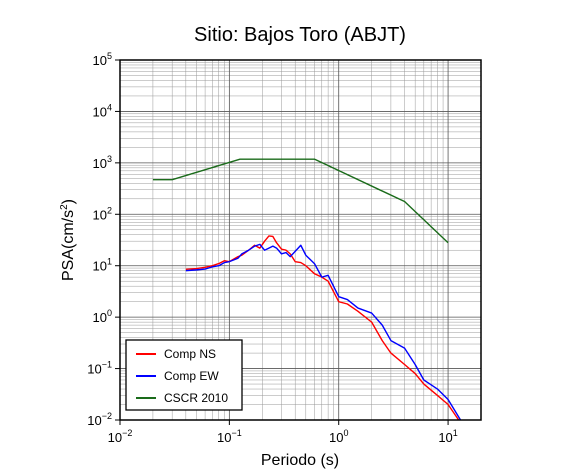  I want to click on y-tick-exp: 5, so click(109, 56).